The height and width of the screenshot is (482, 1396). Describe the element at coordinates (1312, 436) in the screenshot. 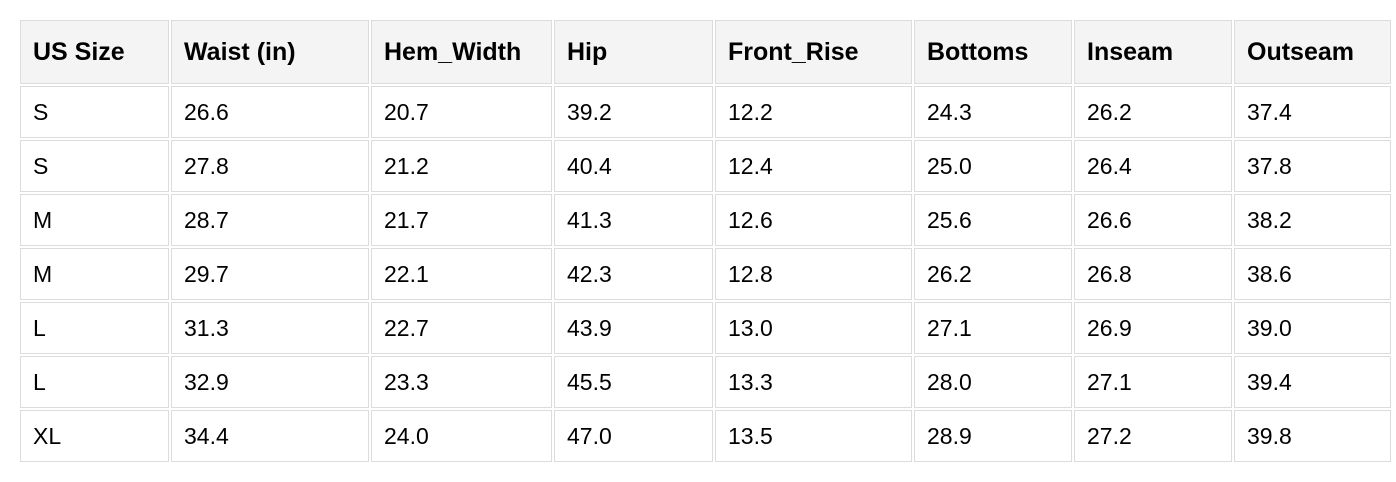

I see `table-cell: 39.8` at that location.